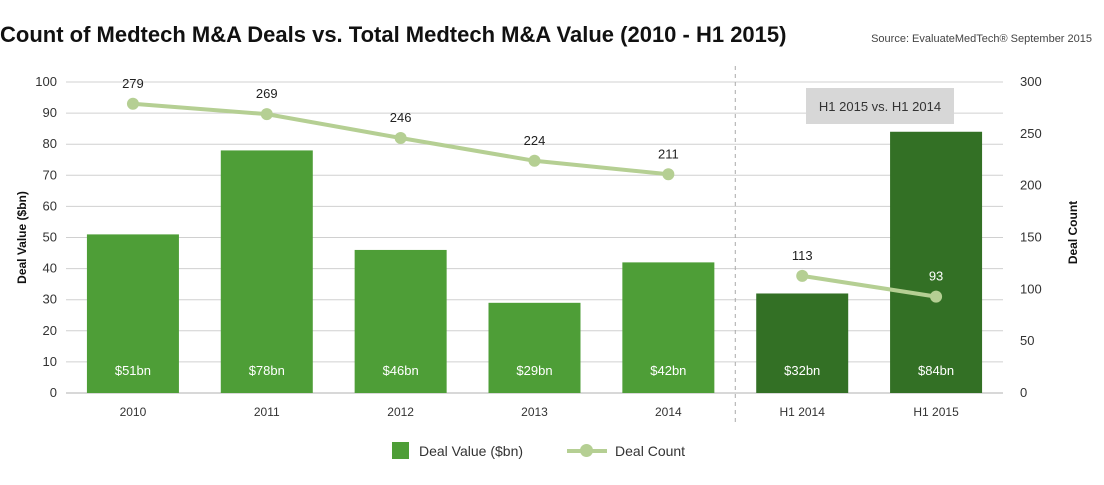  What do you see at coordinates (401, 370) in the screenshot?
I see `bar-data-label: $46bn` at bounding box center [401, 370].